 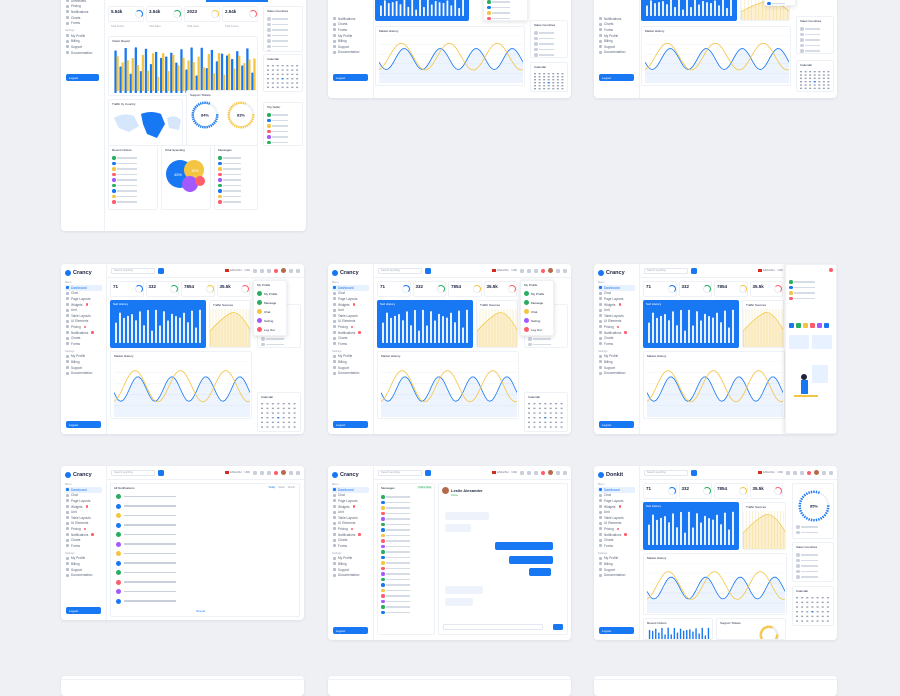 What do you see at coordinates (465, 289) in the screenshot?
I see `stat-card: 7854Total Orders` at bounding box center [465, 289].